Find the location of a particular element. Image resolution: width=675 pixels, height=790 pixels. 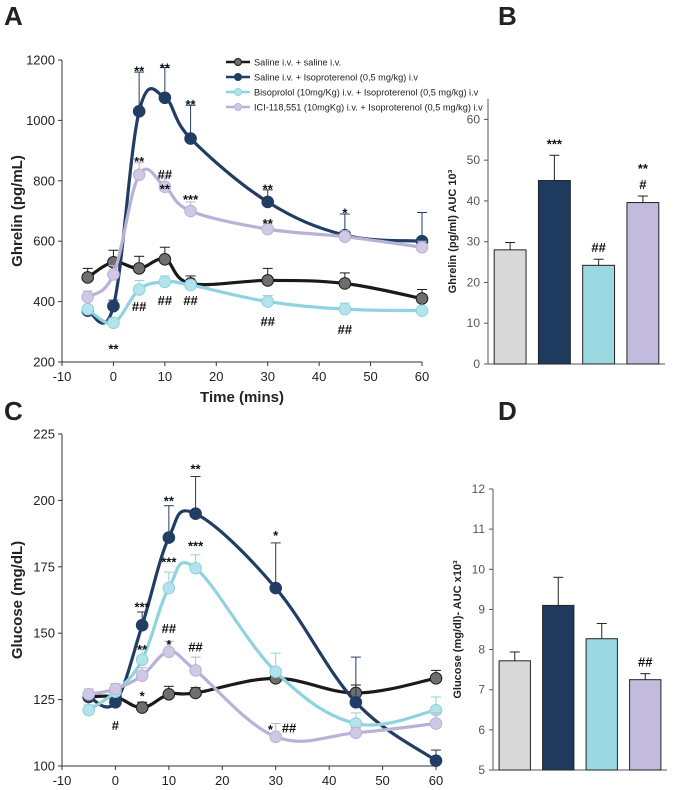

y-axis-title: Ghrelin (pg/ml) AUC 10³ is located at coordinates (453, 231).